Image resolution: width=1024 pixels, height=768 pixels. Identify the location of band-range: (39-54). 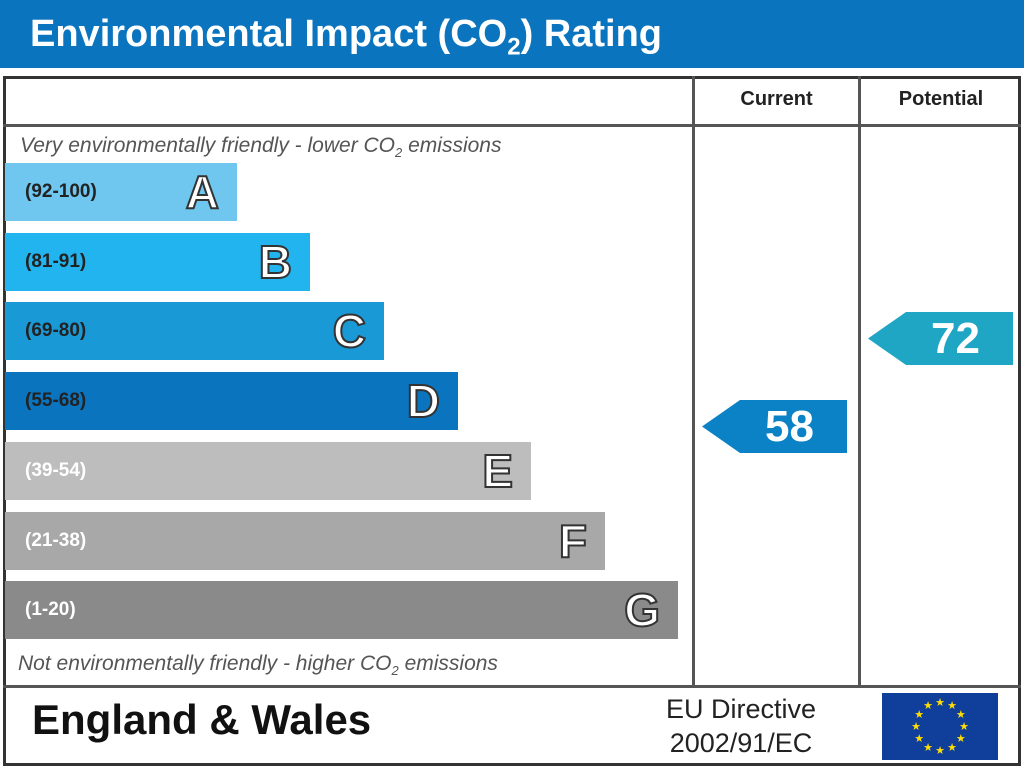
(56, 470).